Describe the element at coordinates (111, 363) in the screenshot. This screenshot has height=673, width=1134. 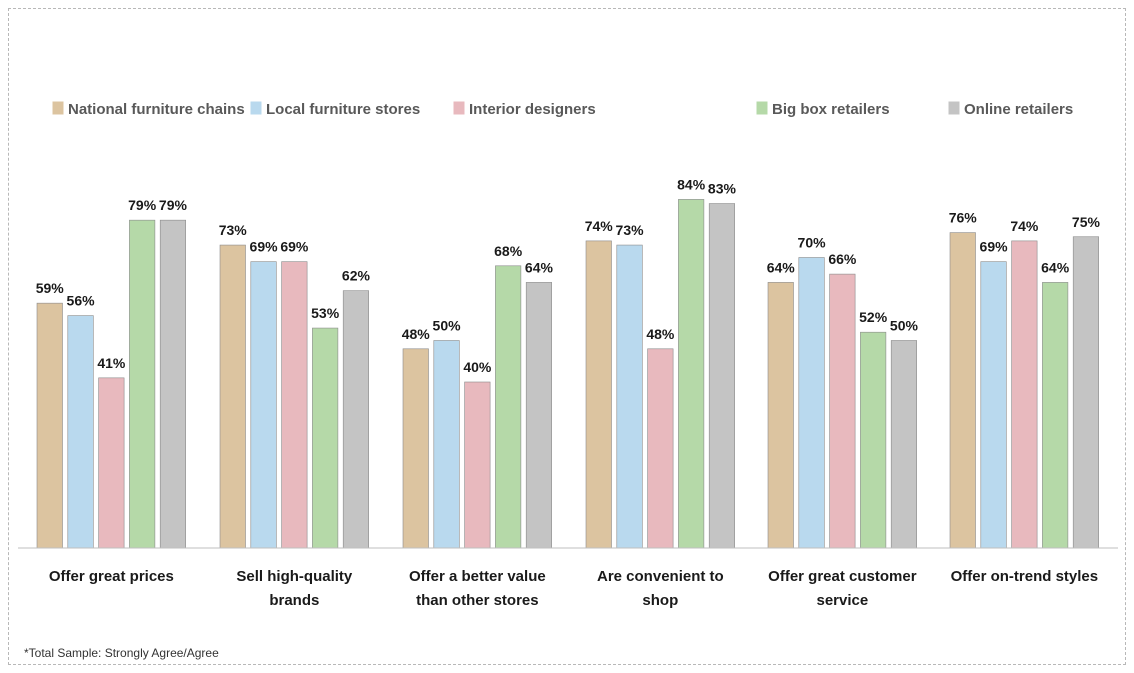
I see `data-label: 41%` at that location.